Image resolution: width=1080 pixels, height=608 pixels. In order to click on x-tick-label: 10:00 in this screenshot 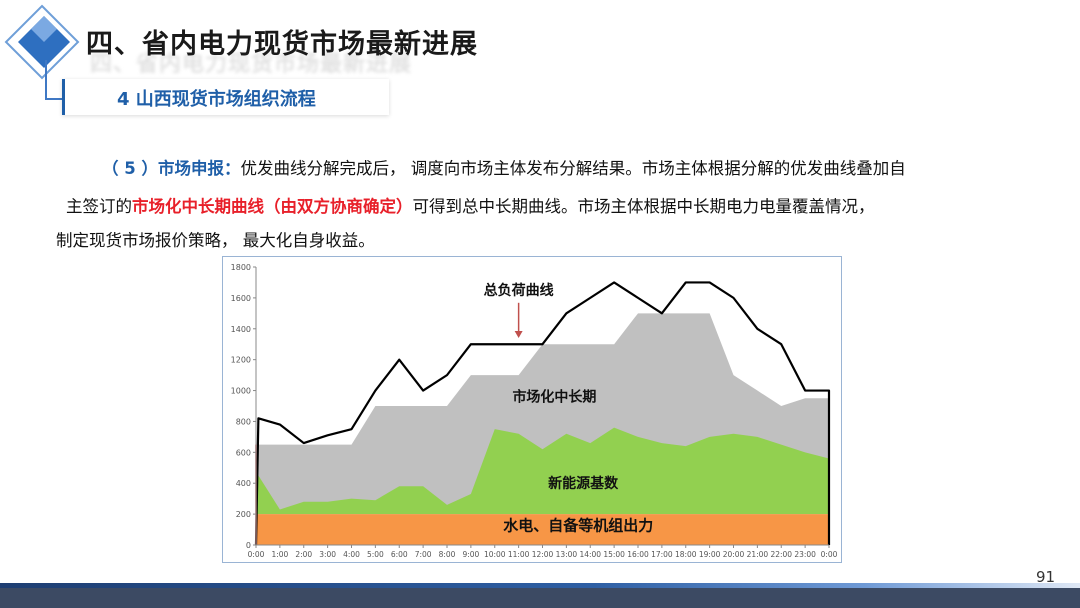, I will do `click(495, 554)`.